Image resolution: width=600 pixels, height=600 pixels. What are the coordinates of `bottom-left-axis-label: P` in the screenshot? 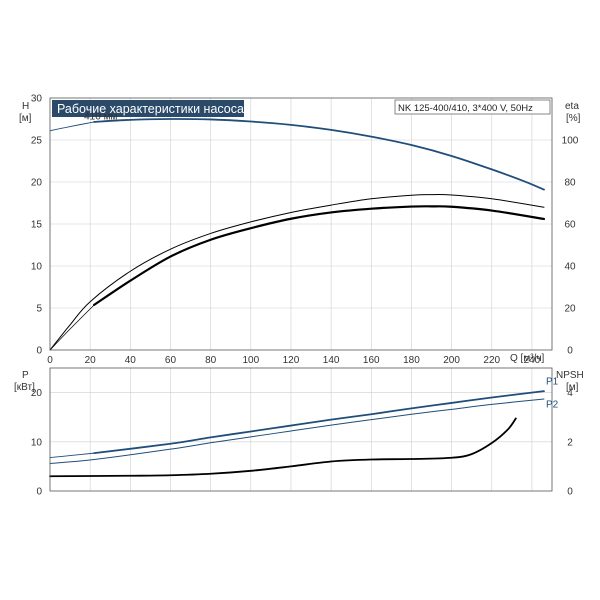 It's located at (25, 375).